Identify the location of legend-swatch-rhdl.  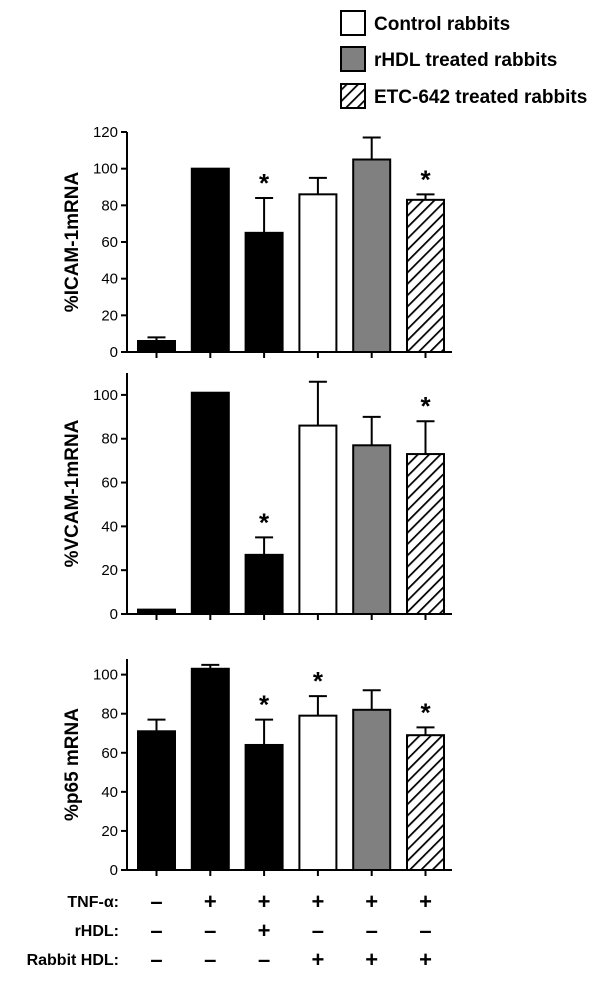
(353, 59).